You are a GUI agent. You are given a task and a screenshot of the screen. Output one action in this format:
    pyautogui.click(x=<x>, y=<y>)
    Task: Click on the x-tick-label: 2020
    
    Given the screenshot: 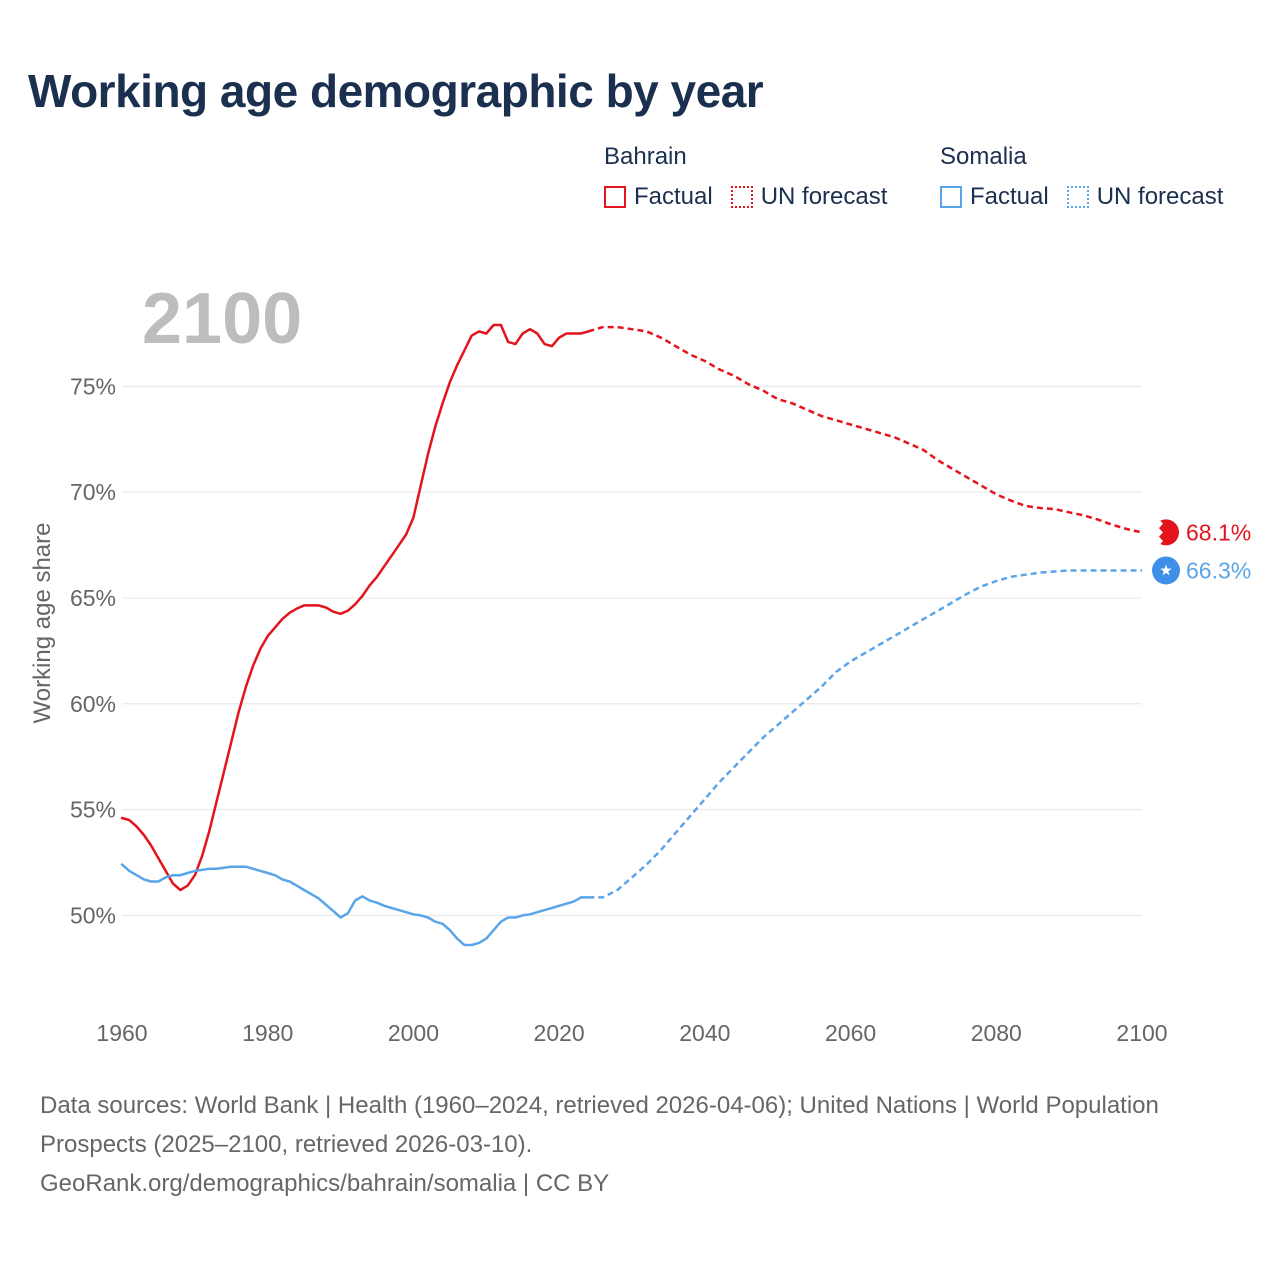 What is the action you would take?
    pyautogui.click(x=559, y=1033)
    